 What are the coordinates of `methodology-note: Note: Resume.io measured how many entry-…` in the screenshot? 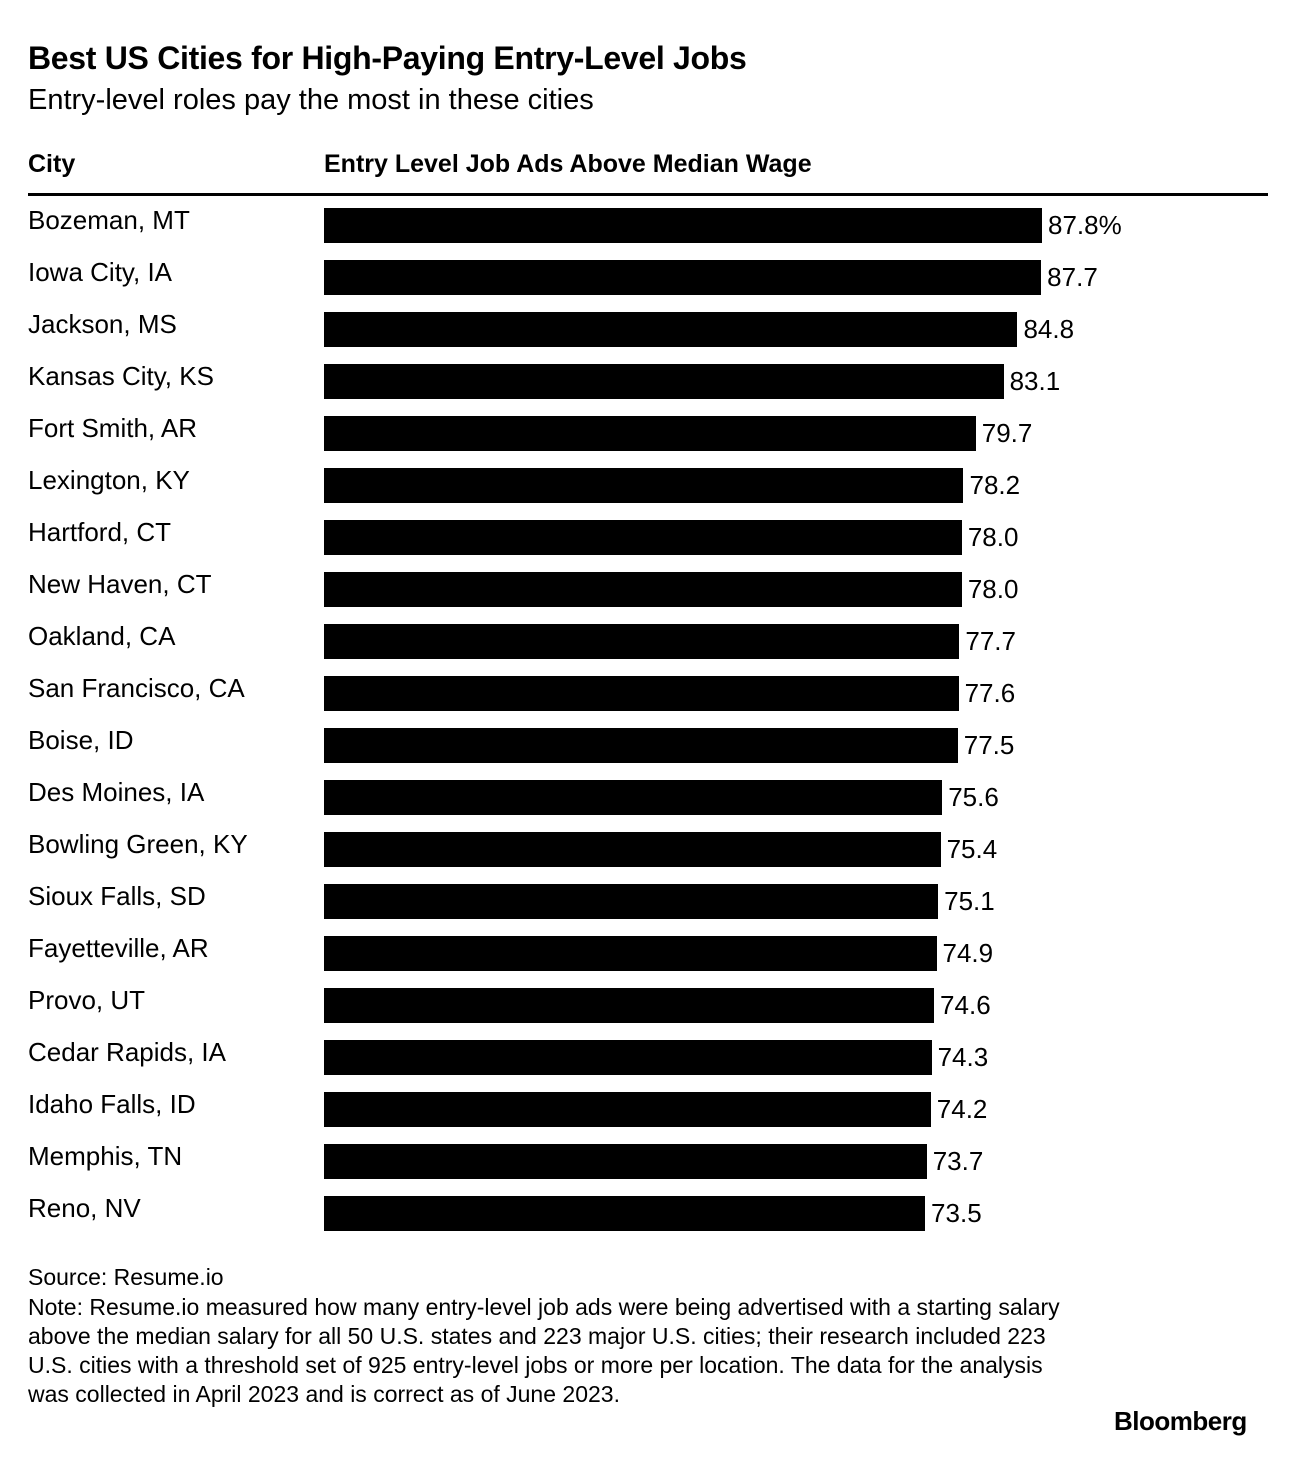 It's located at (544, 1350).